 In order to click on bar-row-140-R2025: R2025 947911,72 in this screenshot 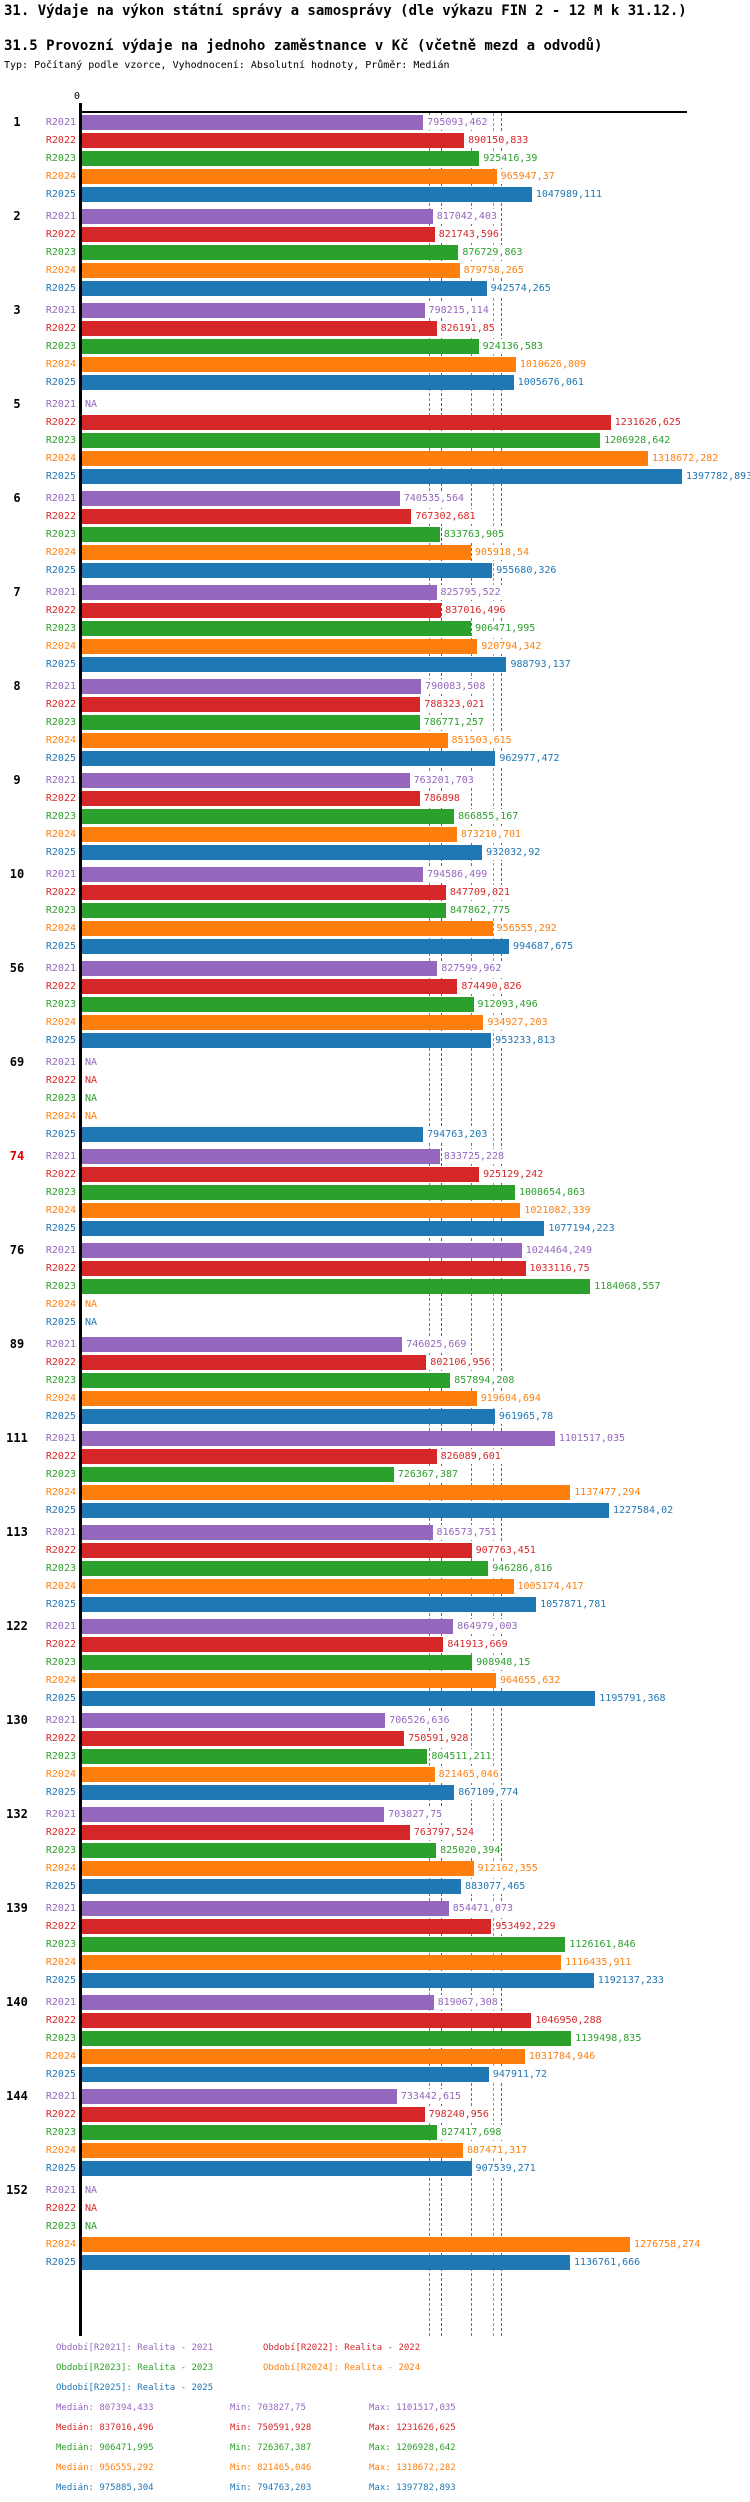, I will do `click(375, 2074)`.